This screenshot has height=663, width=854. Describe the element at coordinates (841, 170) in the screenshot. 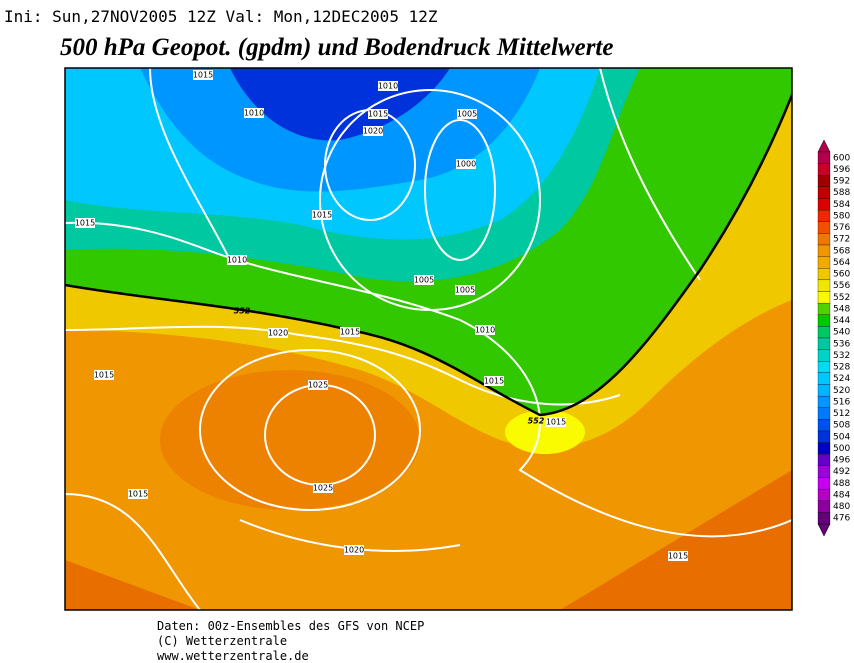

I see `colorbar-label: 596` at that location.